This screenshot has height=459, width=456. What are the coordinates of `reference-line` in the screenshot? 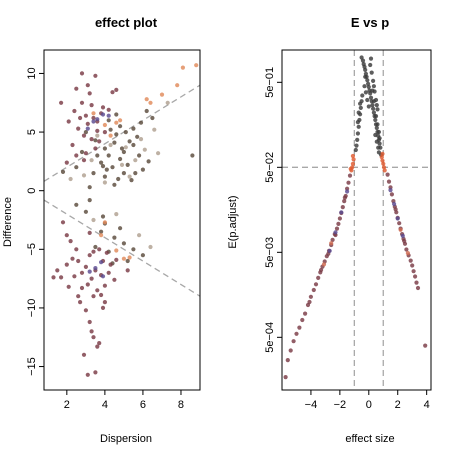 It's located at (122, 248).